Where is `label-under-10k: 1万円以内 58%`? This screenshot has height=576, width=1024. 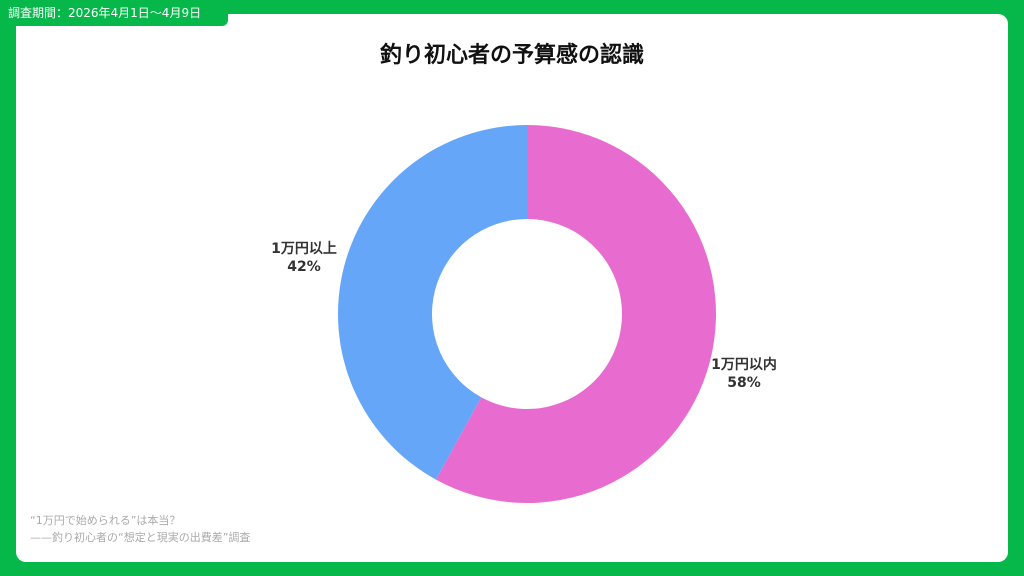 label-under-10k: 1万円以内 58% is located at coordinates (744, 374).